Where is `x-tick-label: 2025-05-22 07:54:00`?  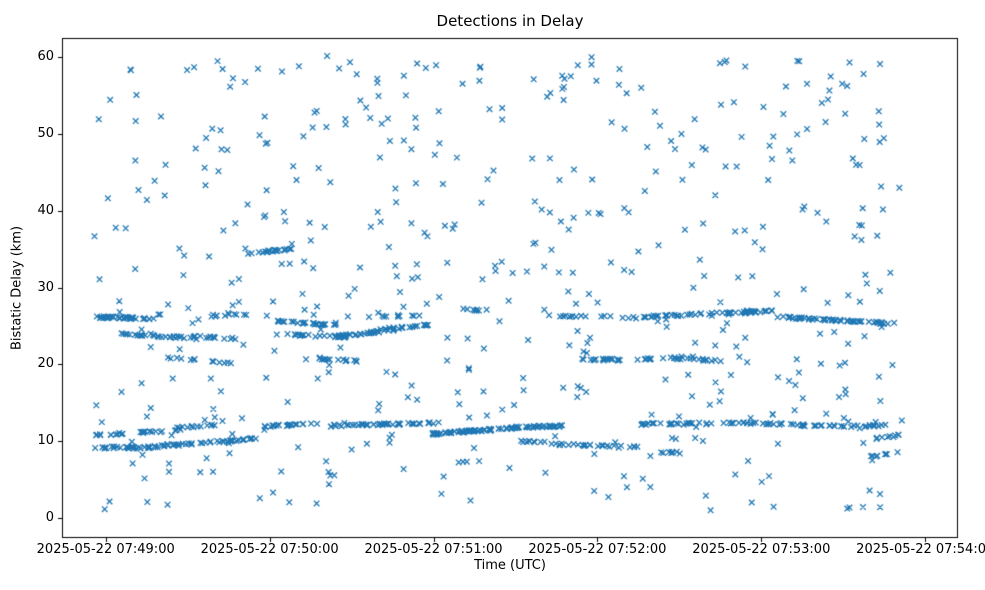
x-tick-label: 2025-05-22 07:54:00 is located at coordinates (920, 549).